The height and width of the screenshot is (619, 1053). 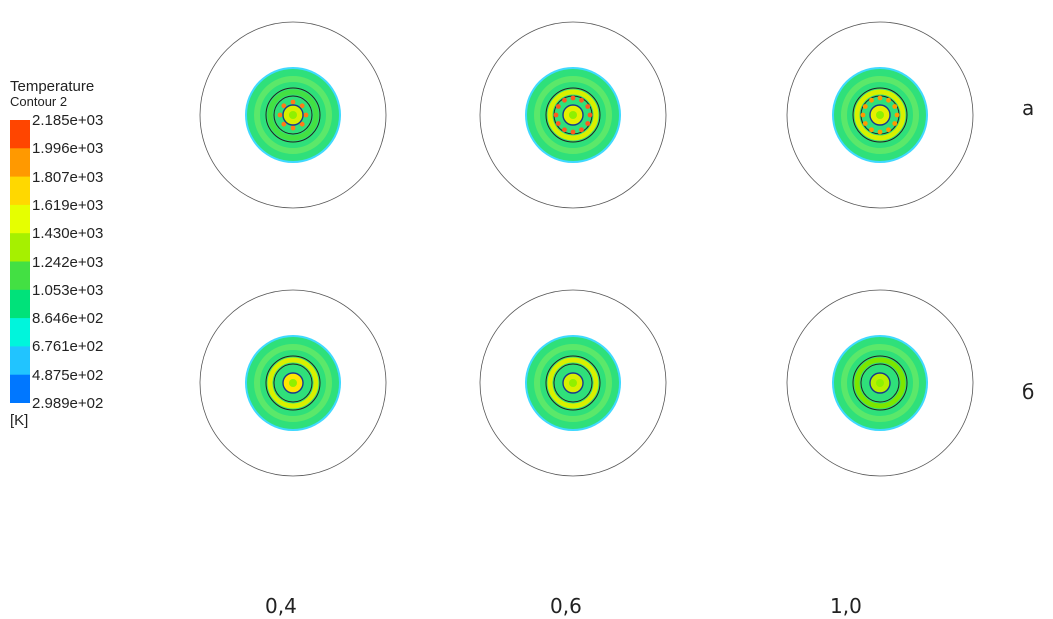 I want to click on legend-subtitle: Contour 2, so click(x=39, y=101).